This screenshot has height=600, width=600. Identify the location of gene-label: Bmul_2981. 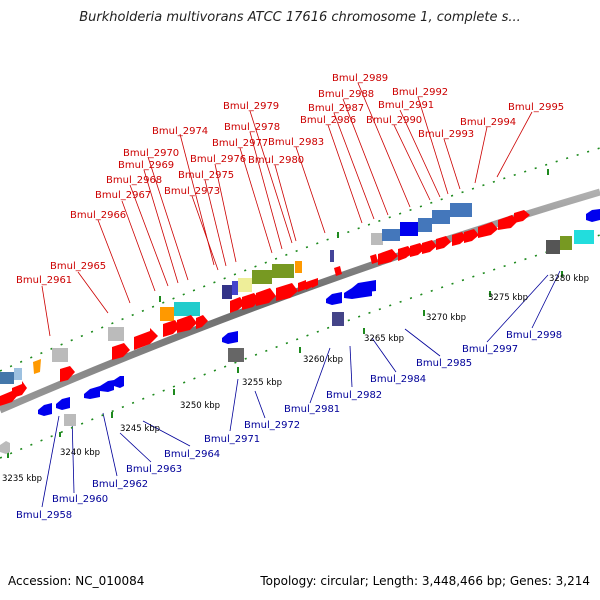
(312, 409).